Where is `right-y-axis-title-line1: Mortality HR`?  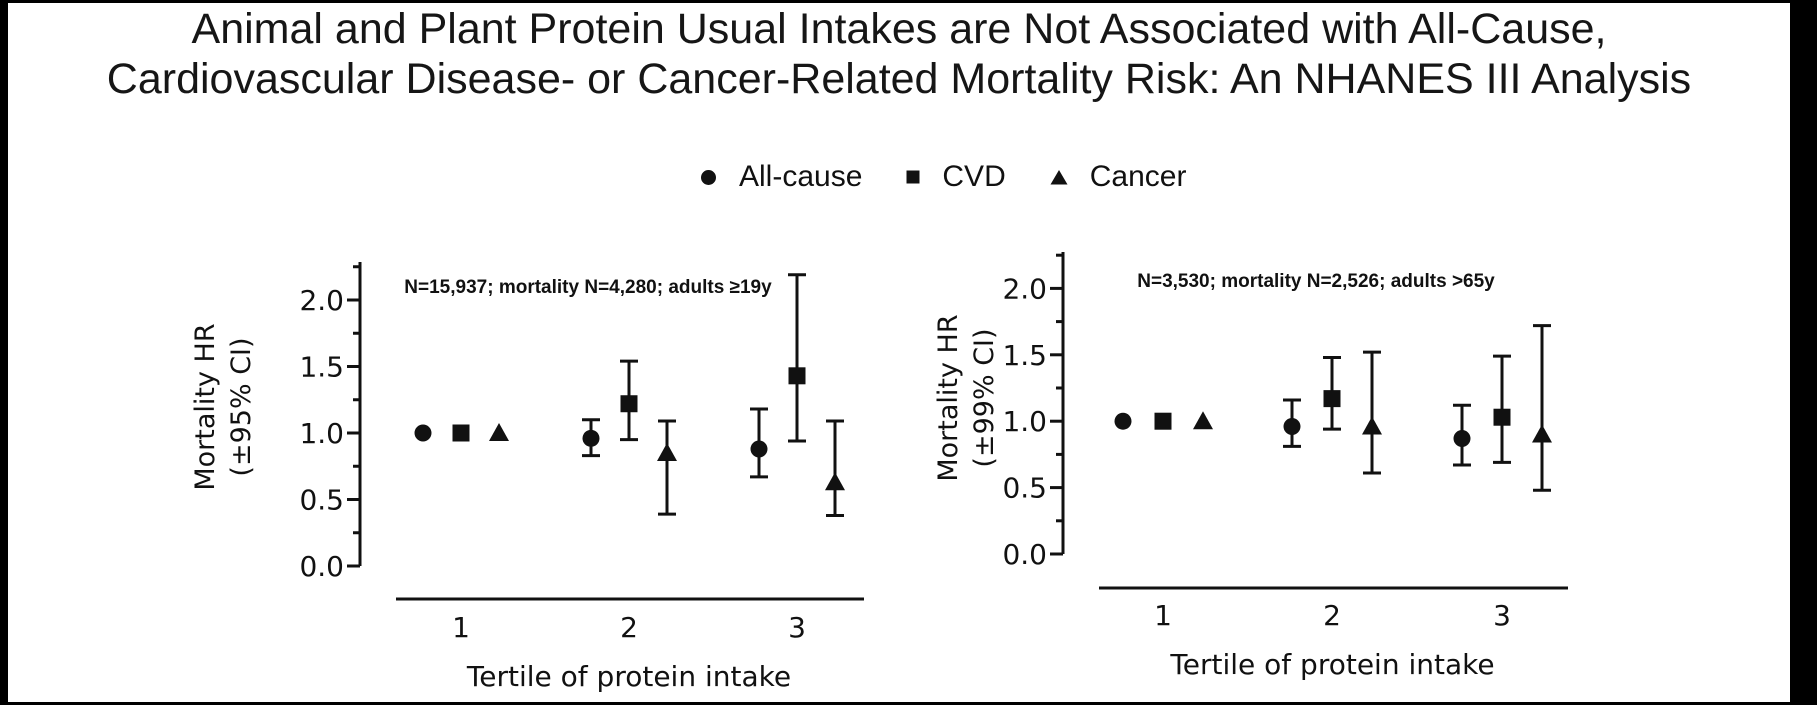
right-y-axis-title-line1: Mortality HR is located at coordinates (948, 397).